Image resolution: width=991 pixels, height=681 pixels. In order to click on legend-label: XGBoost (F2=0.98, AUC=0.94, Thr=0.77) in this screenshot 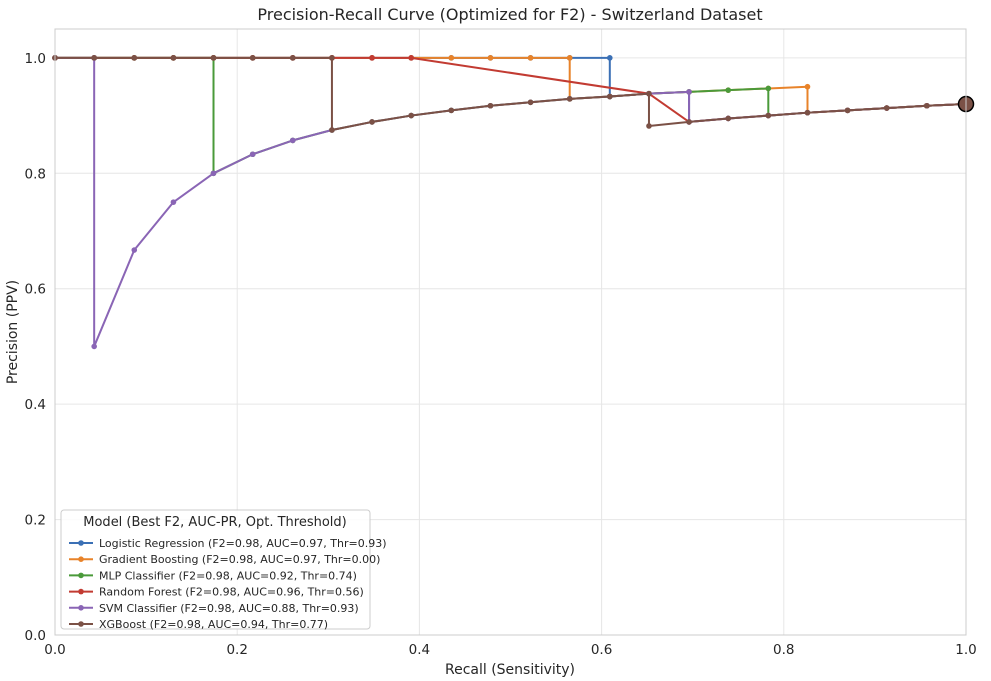, I will do `click(213, 624)`.